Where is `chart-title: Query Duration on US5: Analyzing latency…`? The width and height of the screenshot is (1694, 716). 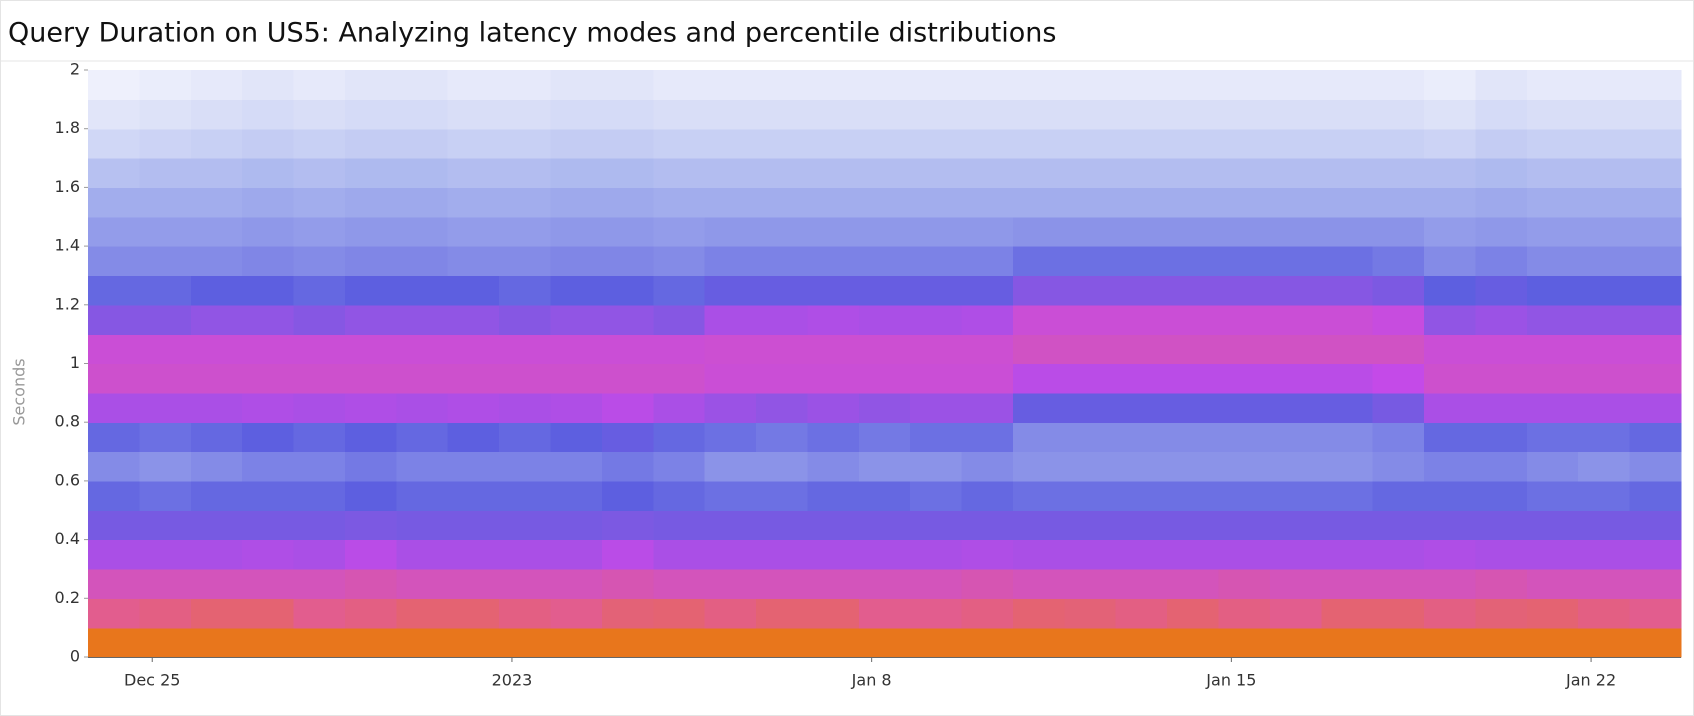 chart-title: Query Duration on US5: Analyzing latency… is located at coordinates (532, 33).